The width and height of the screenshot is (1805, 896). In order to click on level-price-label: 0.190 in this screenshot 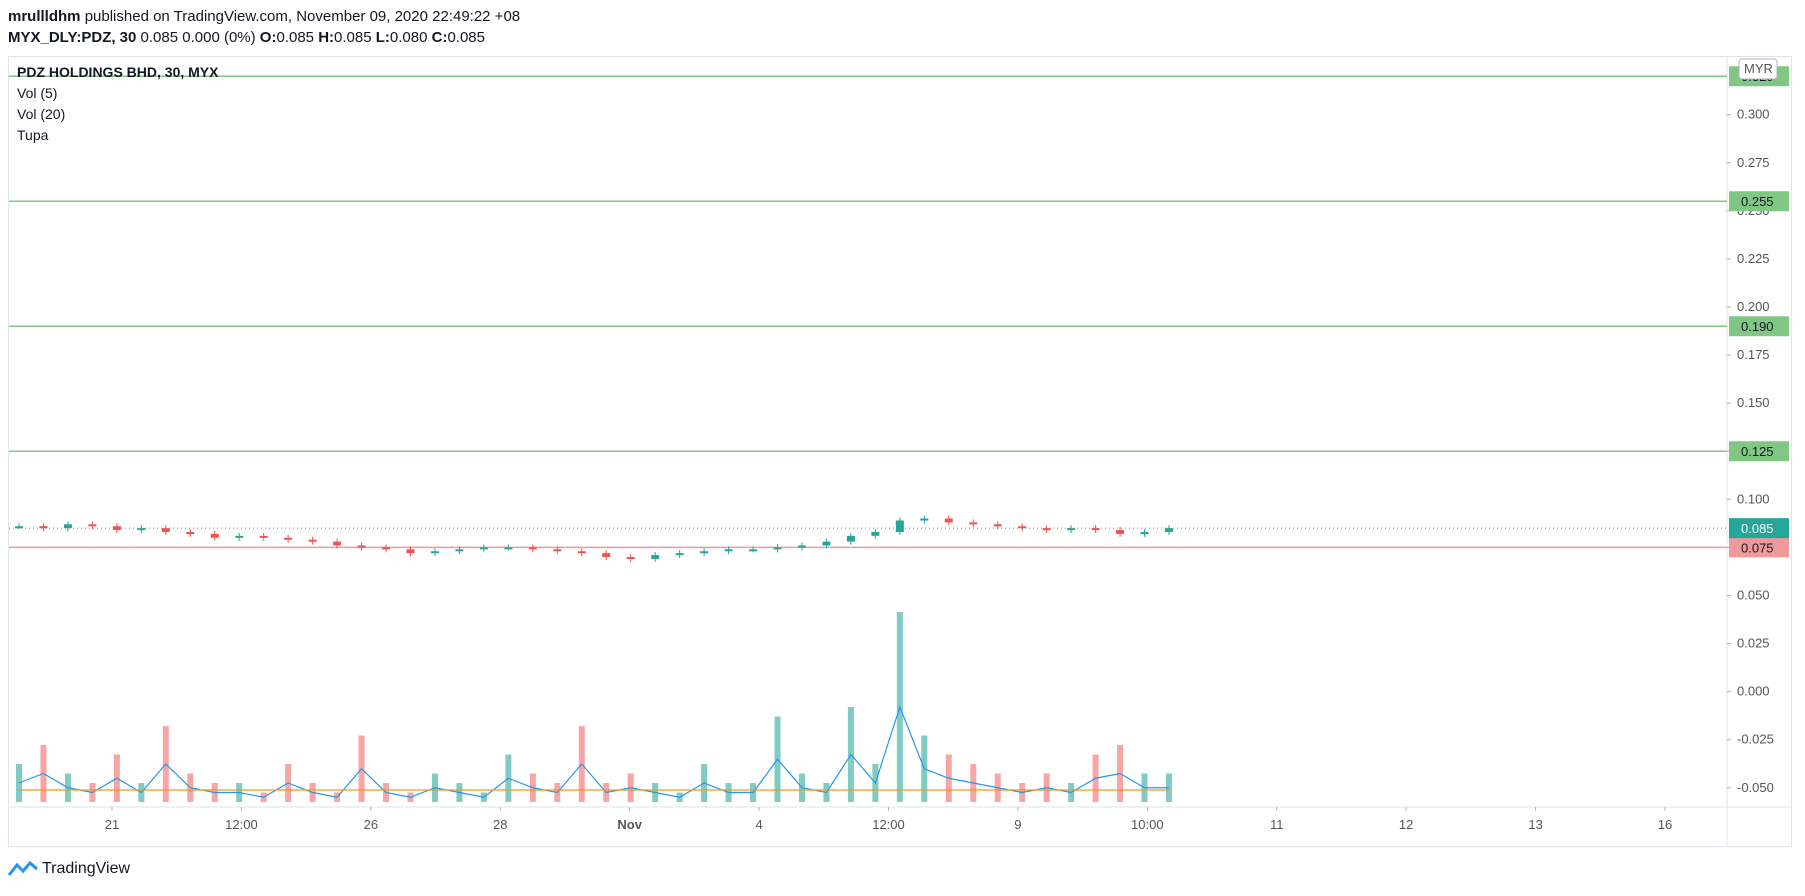, I will do `click(1757, 326)`.